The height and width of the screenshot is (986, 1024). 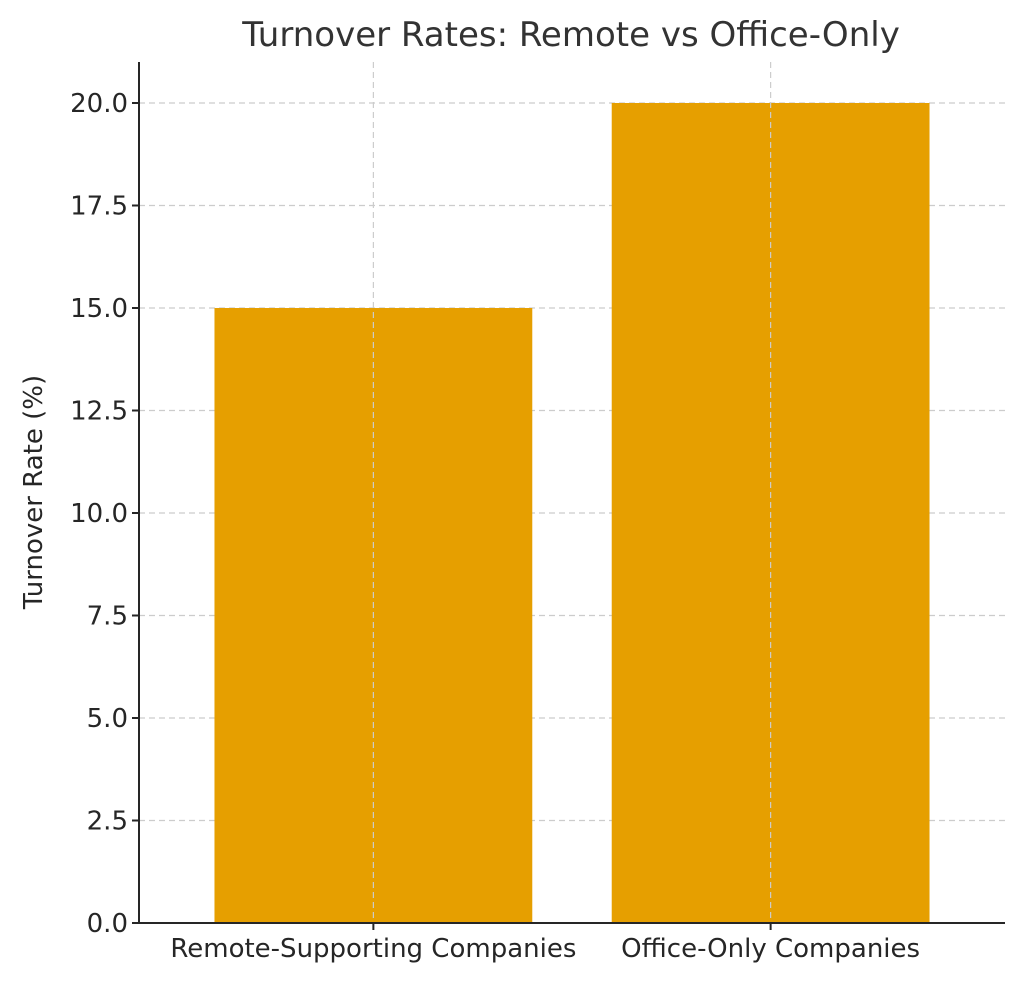 I want to click on y-tick-label: 2.5, so click(x=107, y=822).